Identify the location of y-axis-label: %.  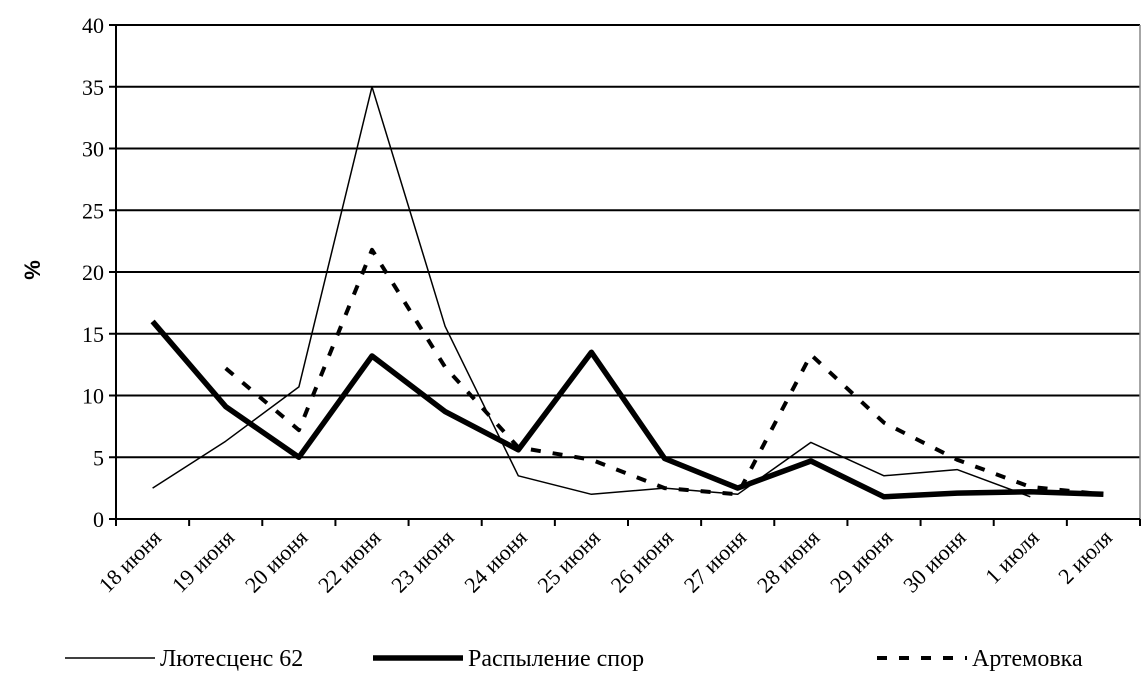
(32, 270).